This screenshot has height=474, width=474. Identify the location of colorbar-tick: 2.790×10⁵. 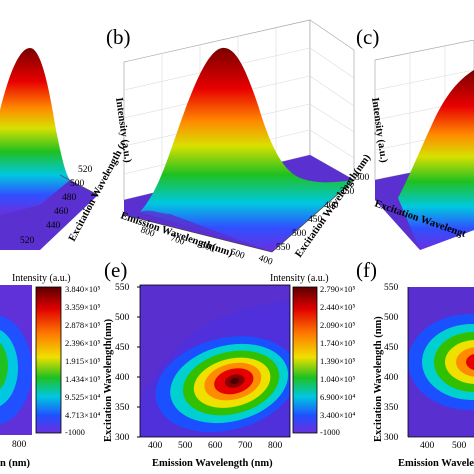
(337, 289).